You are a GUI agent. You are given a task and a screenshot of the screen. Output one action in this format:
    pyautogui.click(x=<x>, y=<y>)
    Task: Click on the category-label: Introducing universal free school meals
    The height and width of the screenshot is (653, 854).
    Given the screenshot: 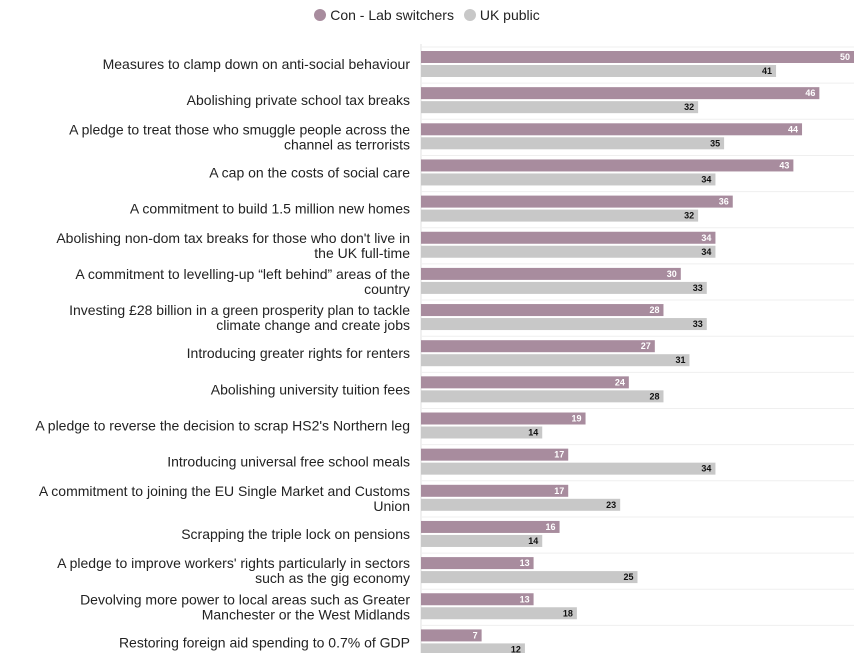 What is the action you would take?
    pyautogui.click(x=288, y=462)
    